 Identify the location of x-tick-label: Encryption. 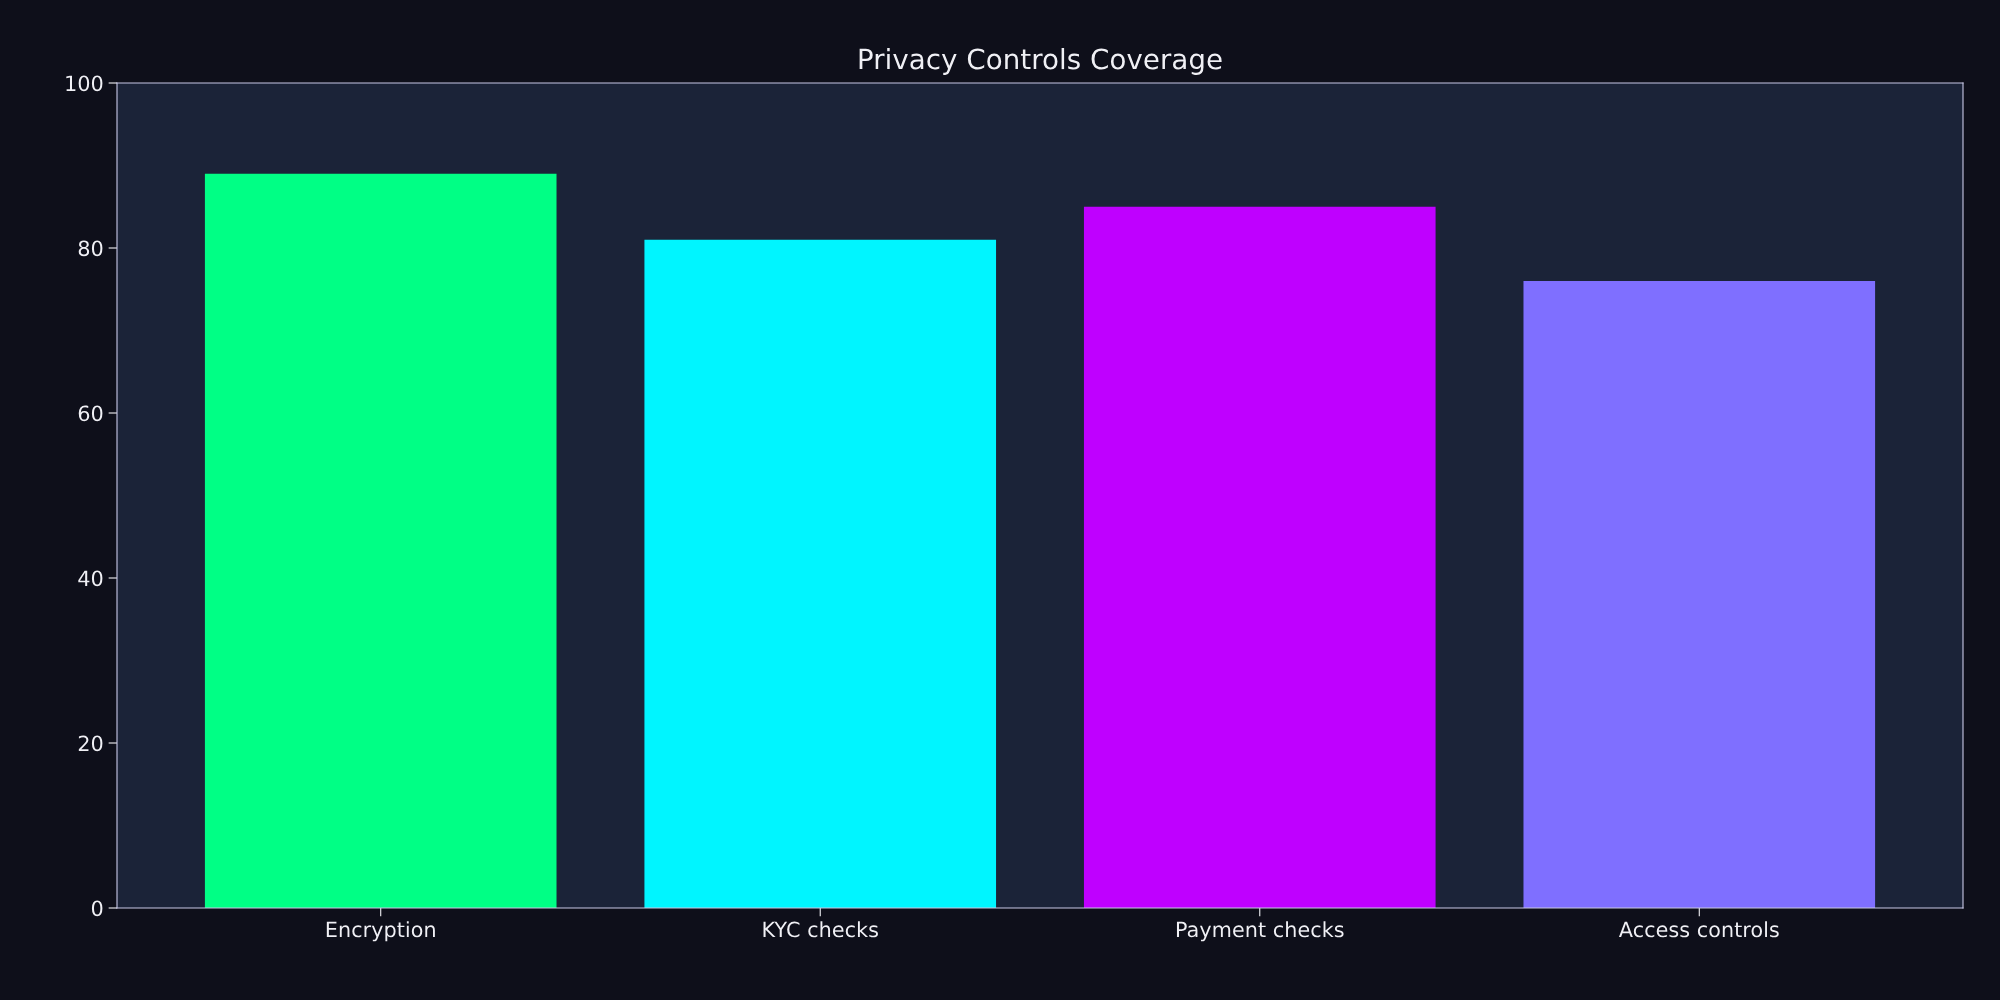
(380, 931).